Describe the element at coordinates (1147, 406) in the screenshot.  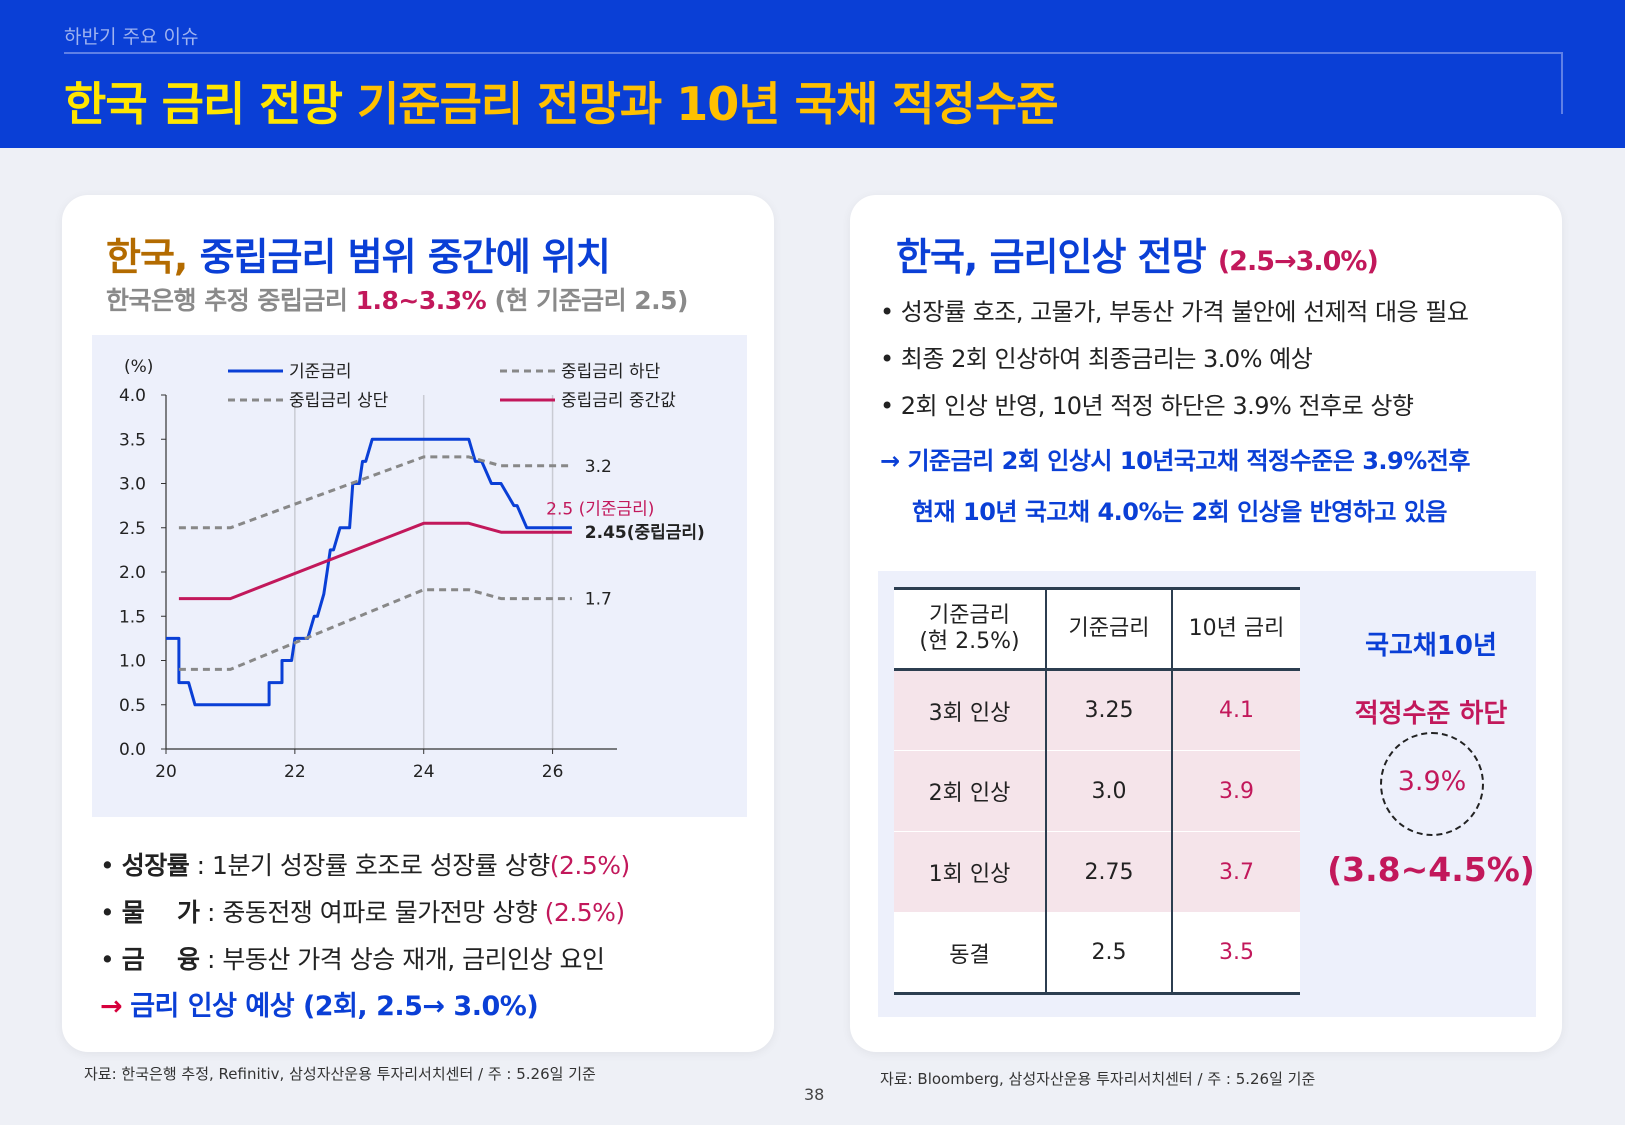
I see `right-bullet: • 2회 인상 반영, 10년 적정 하단은 3.9% 전후로 상향` at that location.